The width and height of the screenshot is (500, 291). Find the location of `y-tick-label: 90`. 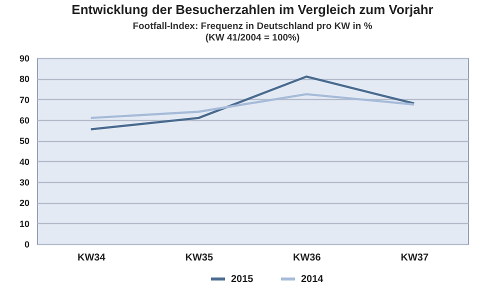

y-tick-label: 90 is located at coordinates (24, 59).